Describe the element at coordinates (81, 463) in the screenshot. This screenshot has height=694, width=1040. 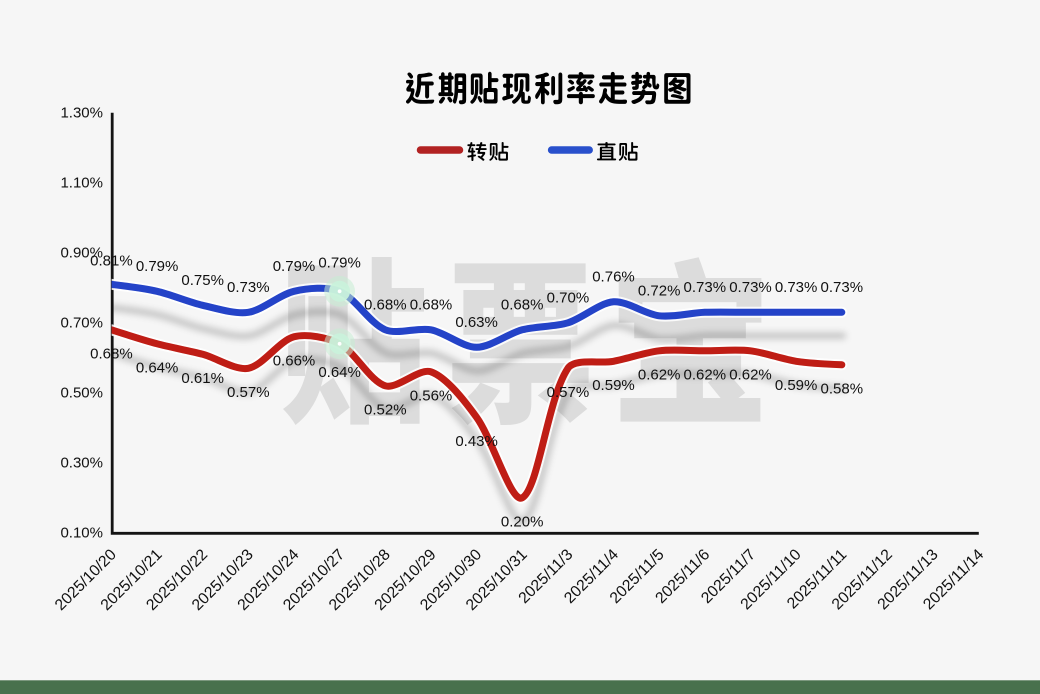
I see `svg-text: 0.30%` at that location.